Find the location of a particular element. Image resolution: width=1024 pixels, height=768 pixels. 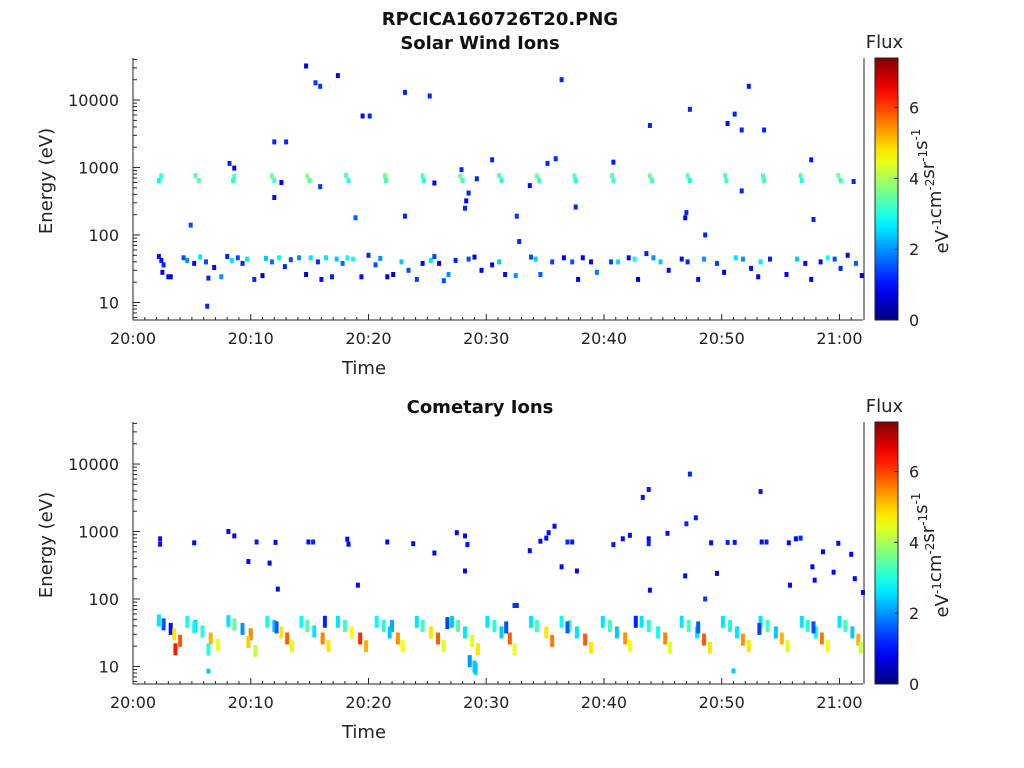

x-tick-label: 20:50 is located at coordinates (722, 338).